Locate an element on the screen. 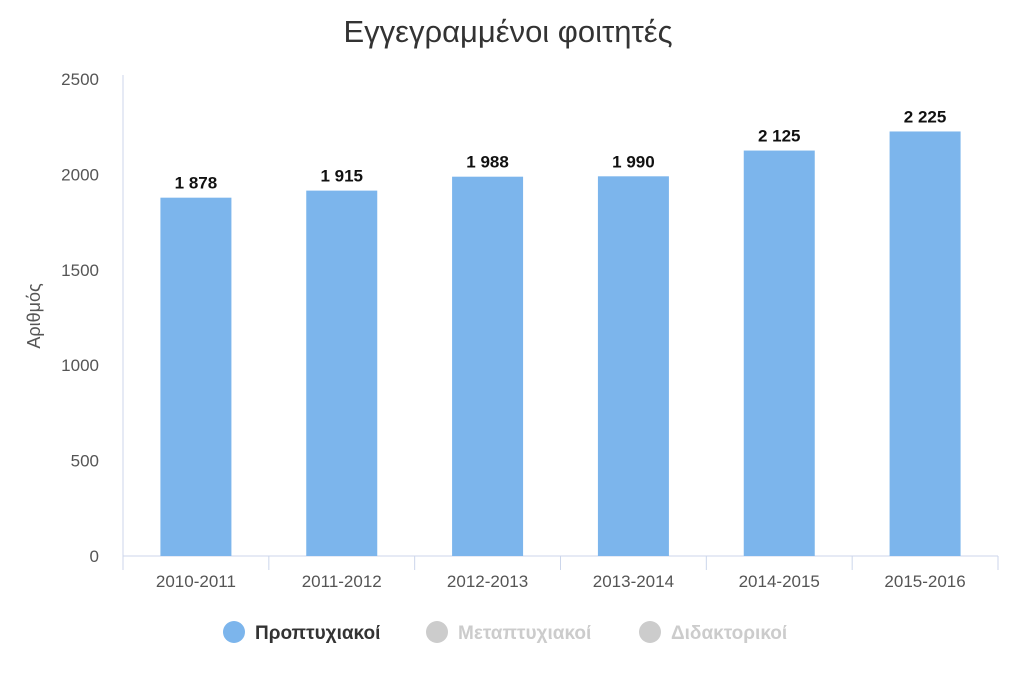 The height and width of the screenshot is (677, 1016). legend-item: Μεταπτυχιακοί is located at coordinates (508, 632).